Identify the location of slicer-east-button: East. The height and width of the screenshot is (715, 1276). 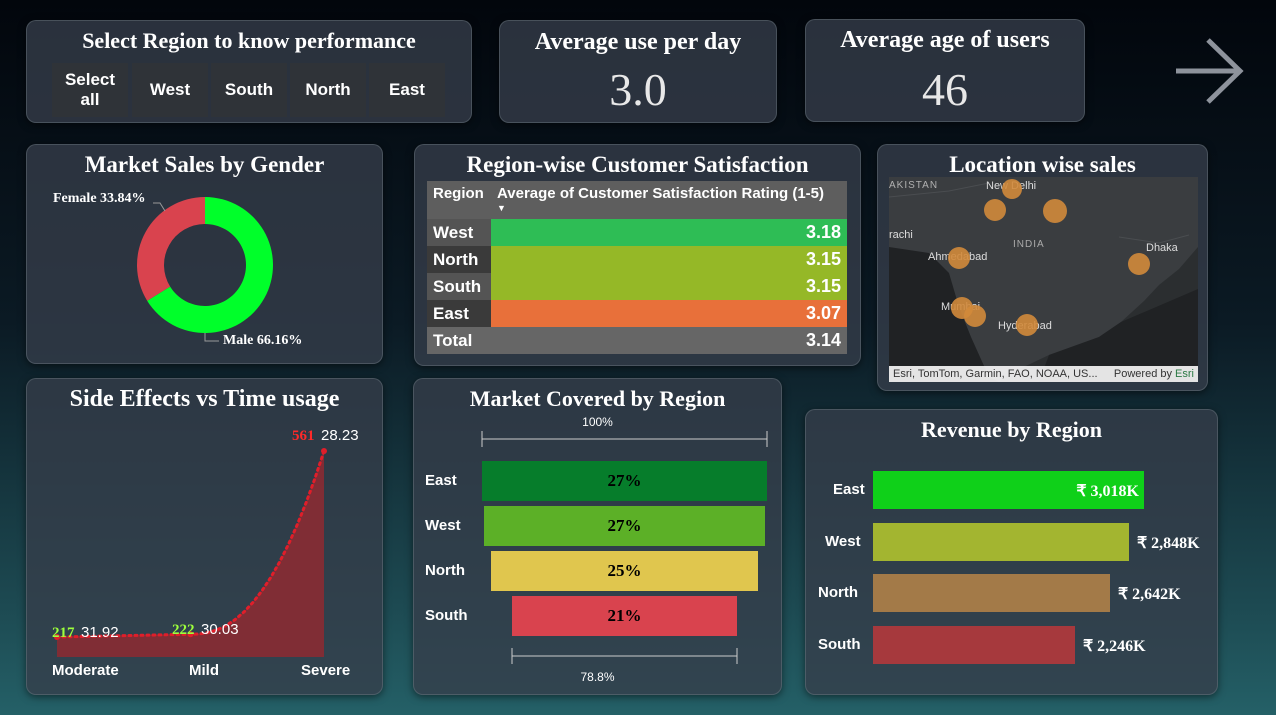
(407, 90).